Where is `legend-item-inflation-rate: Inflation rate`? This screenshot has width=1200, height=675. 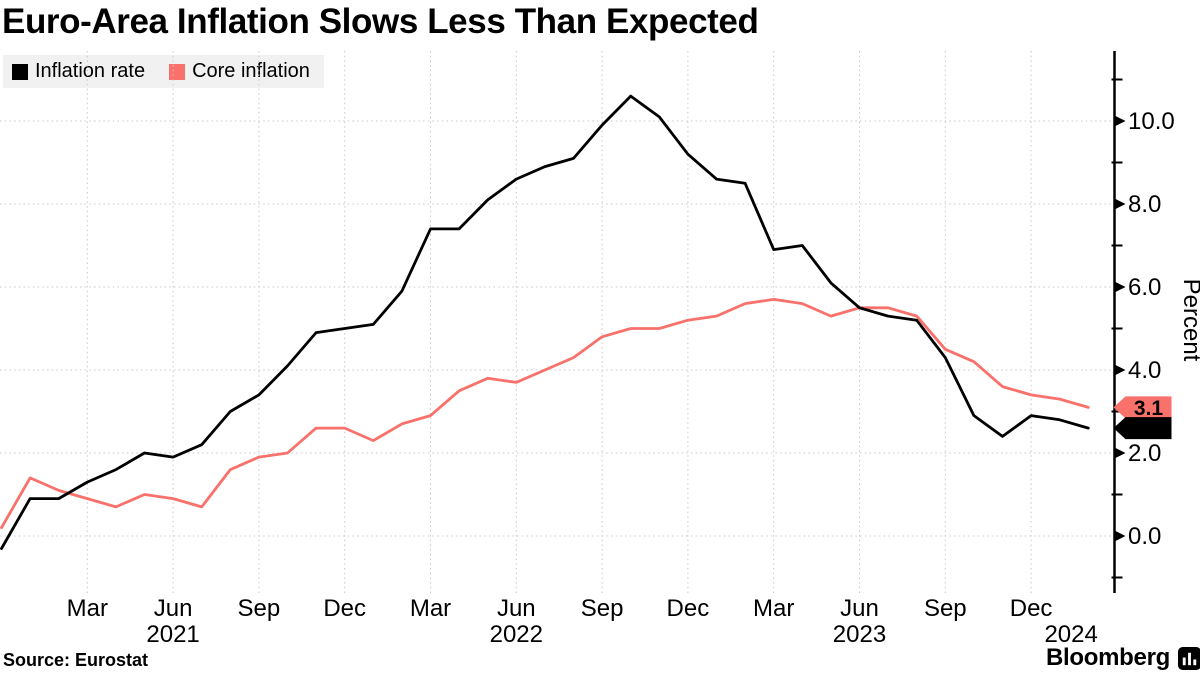
legend-item-inflation-rate: Inflation rate is located at coordinates (78, 71).